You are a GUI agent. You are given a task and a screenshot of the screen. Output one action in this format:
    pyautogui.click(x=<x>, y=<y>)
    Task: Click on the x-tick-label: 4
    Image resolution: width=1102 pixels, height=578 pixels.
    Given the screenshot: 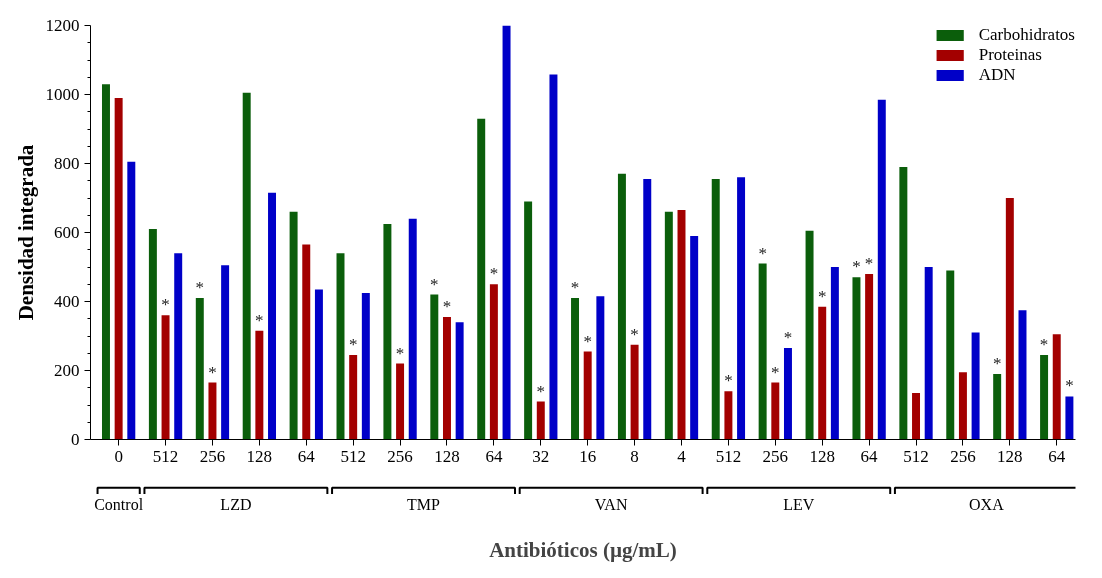 What is the action you would take?
    pyautogui.click(x=682, y=456)
    